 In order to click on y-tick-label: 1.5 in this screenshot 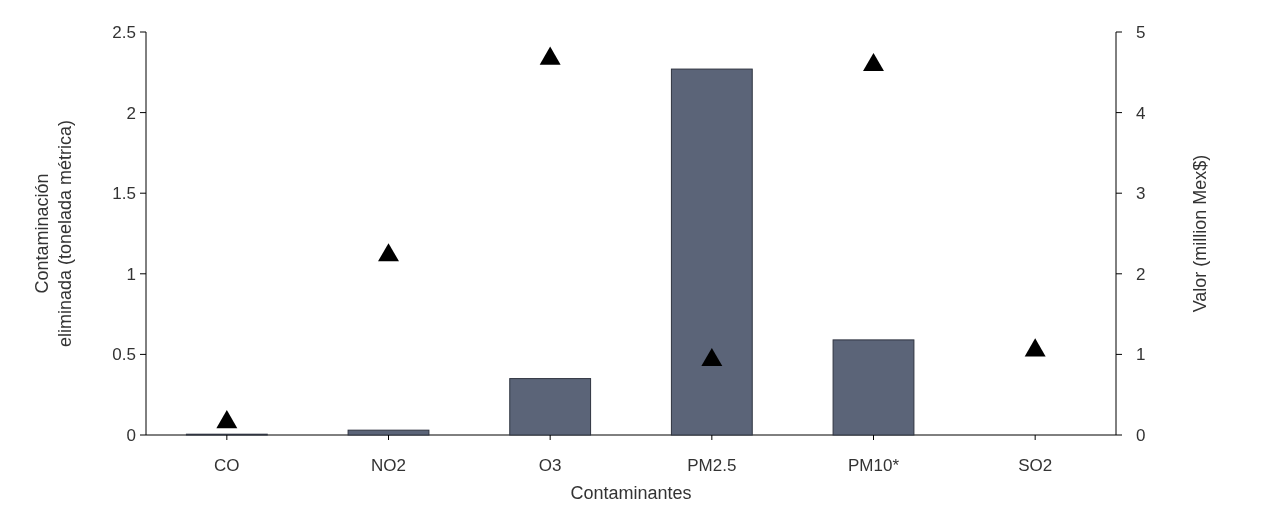, I will do `click(124, 194)`.